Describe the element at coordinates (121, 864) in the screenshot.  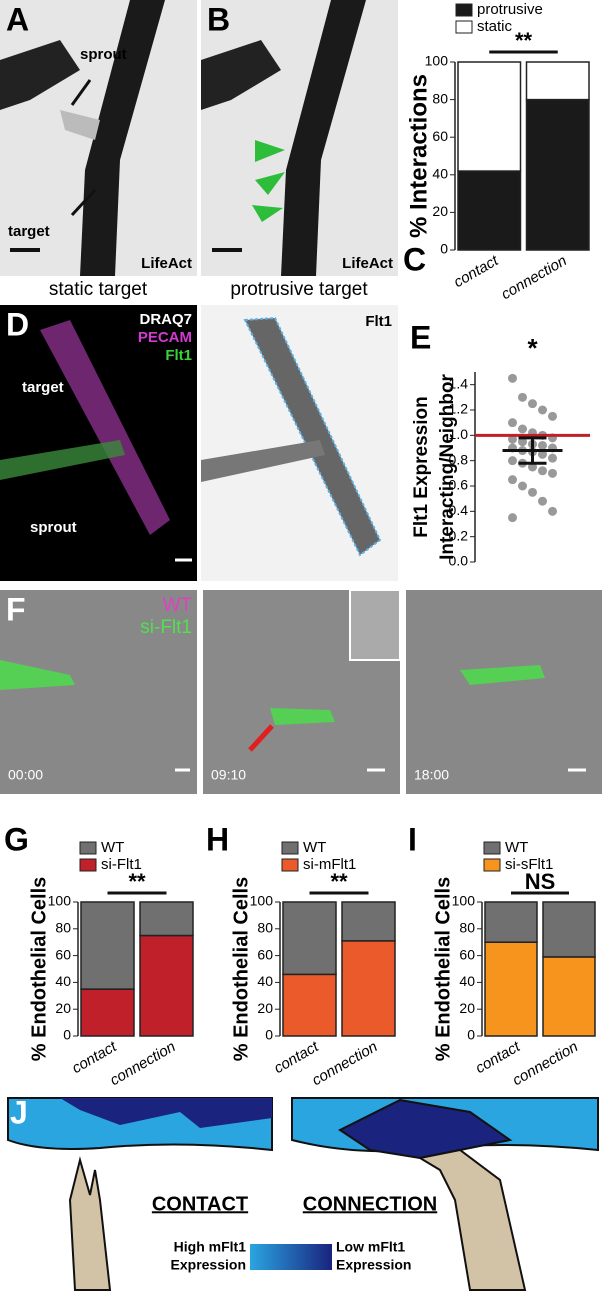
I see `legend-label: si-Flt1` at that location.